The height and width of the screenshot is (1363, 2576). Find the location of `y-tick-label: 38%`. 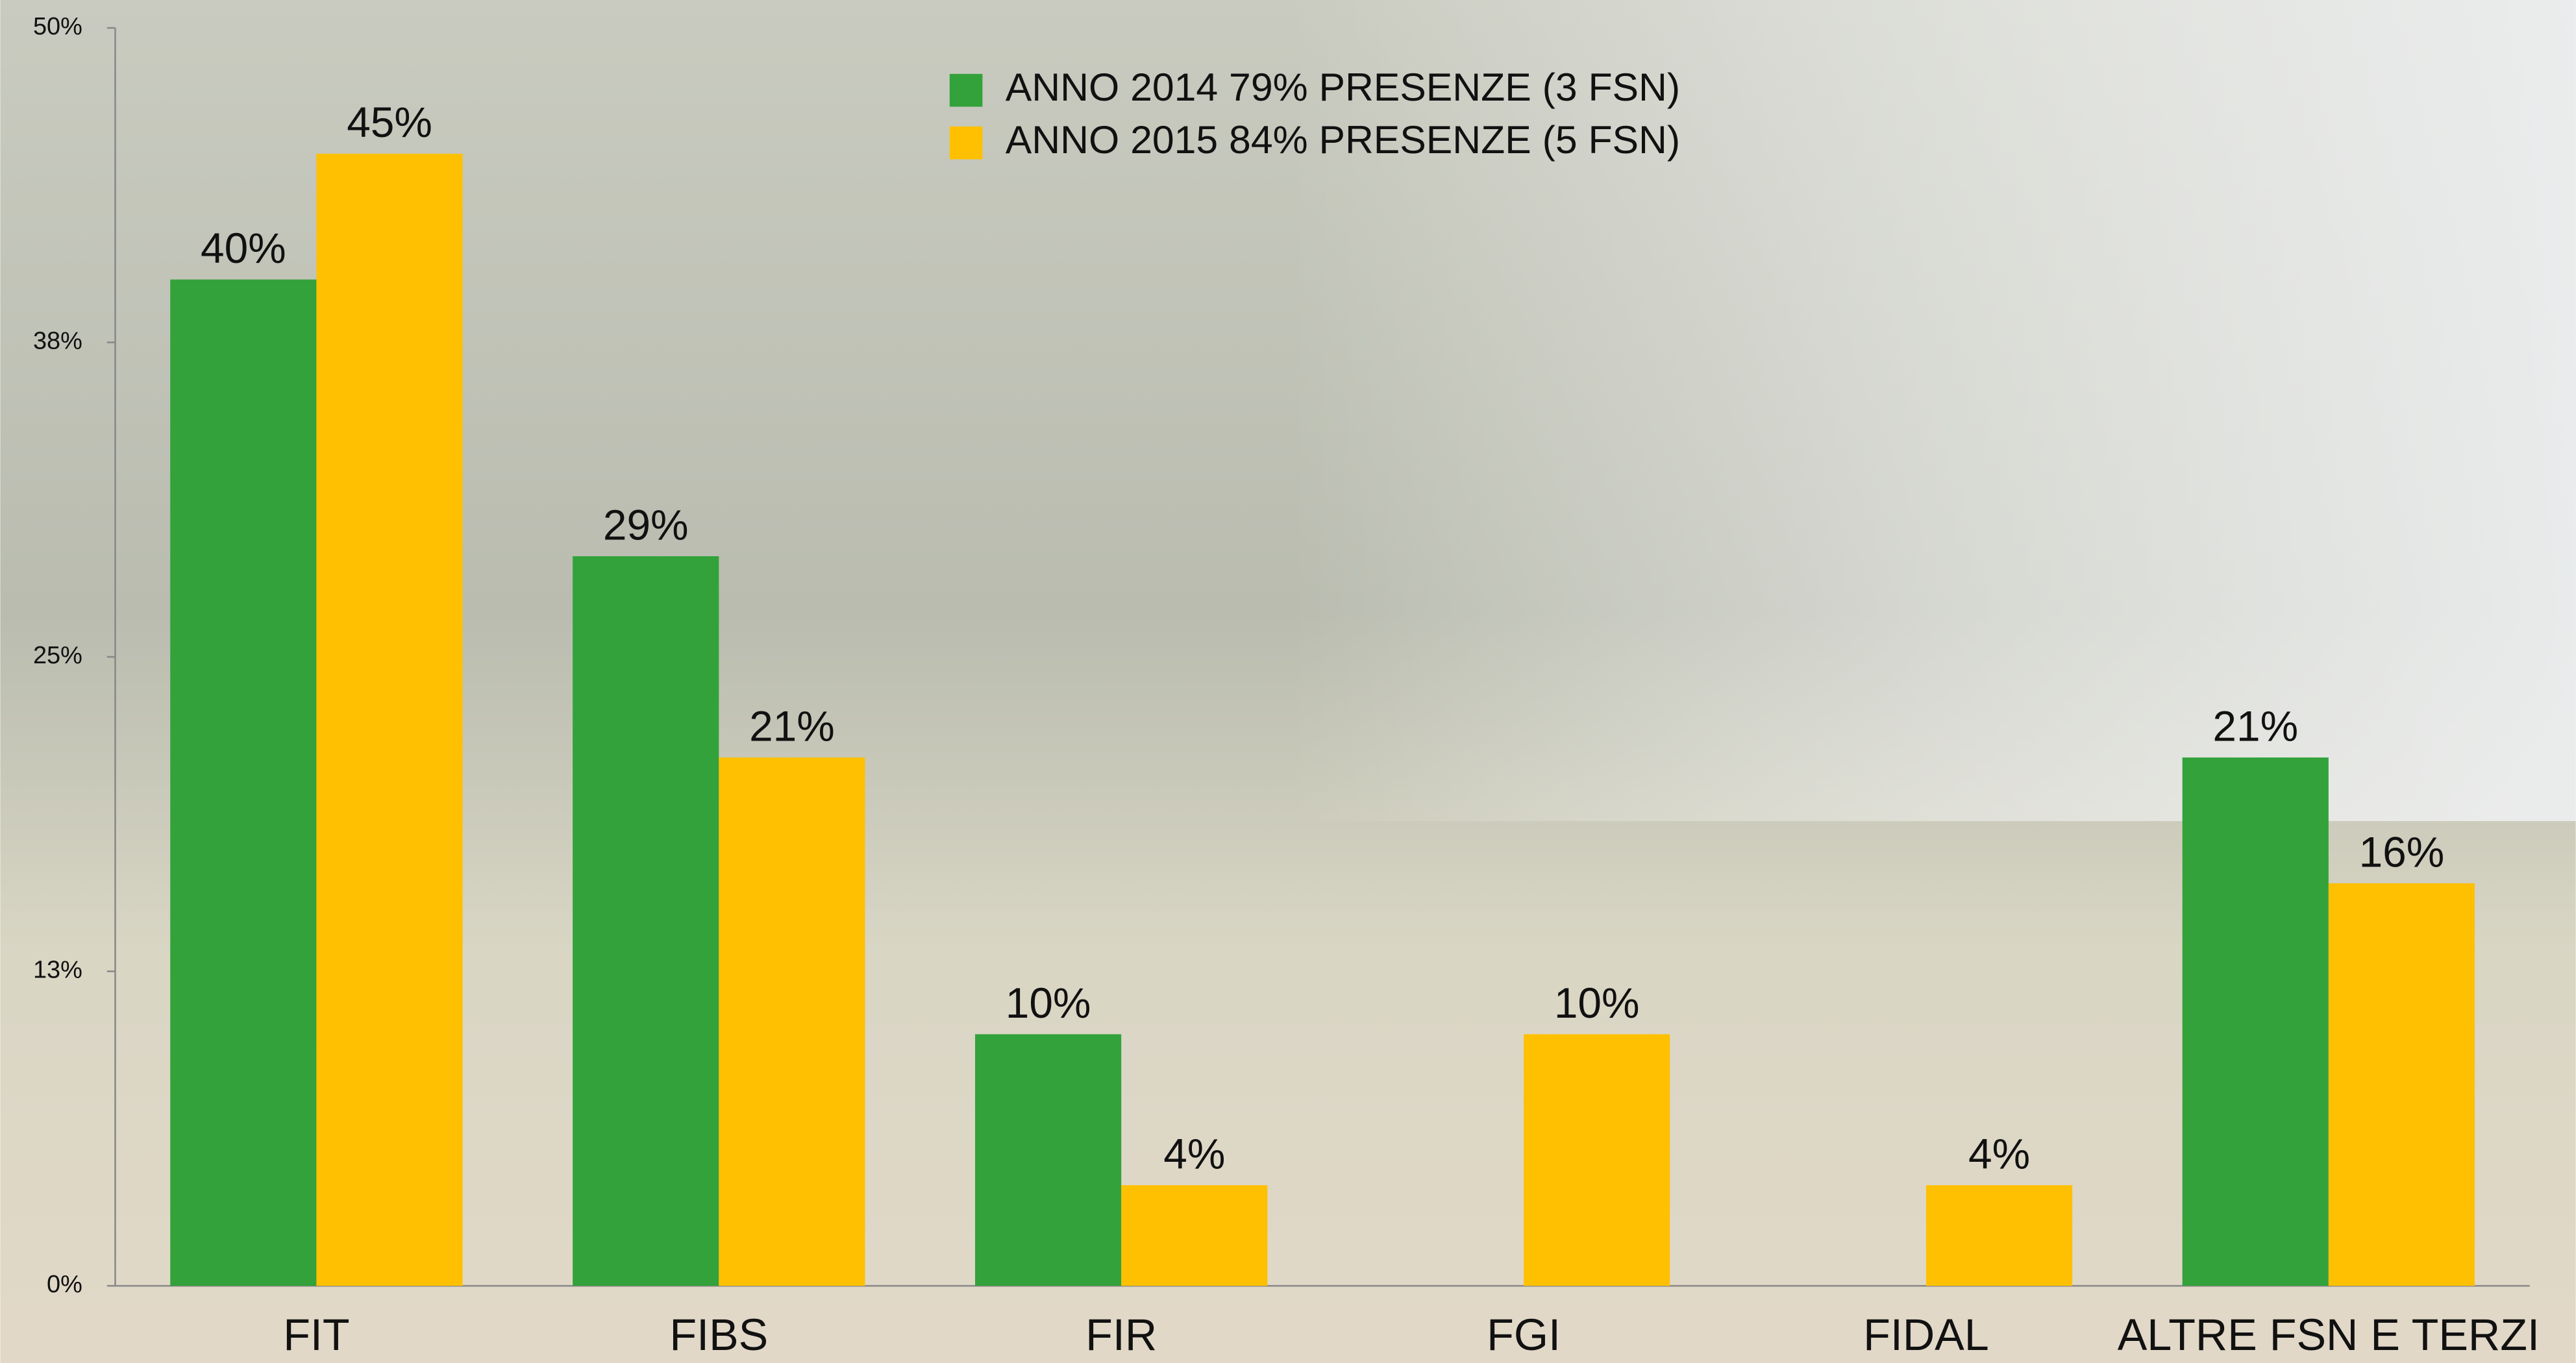

y-tick-label: 38% is located at coordinates (57, 342).